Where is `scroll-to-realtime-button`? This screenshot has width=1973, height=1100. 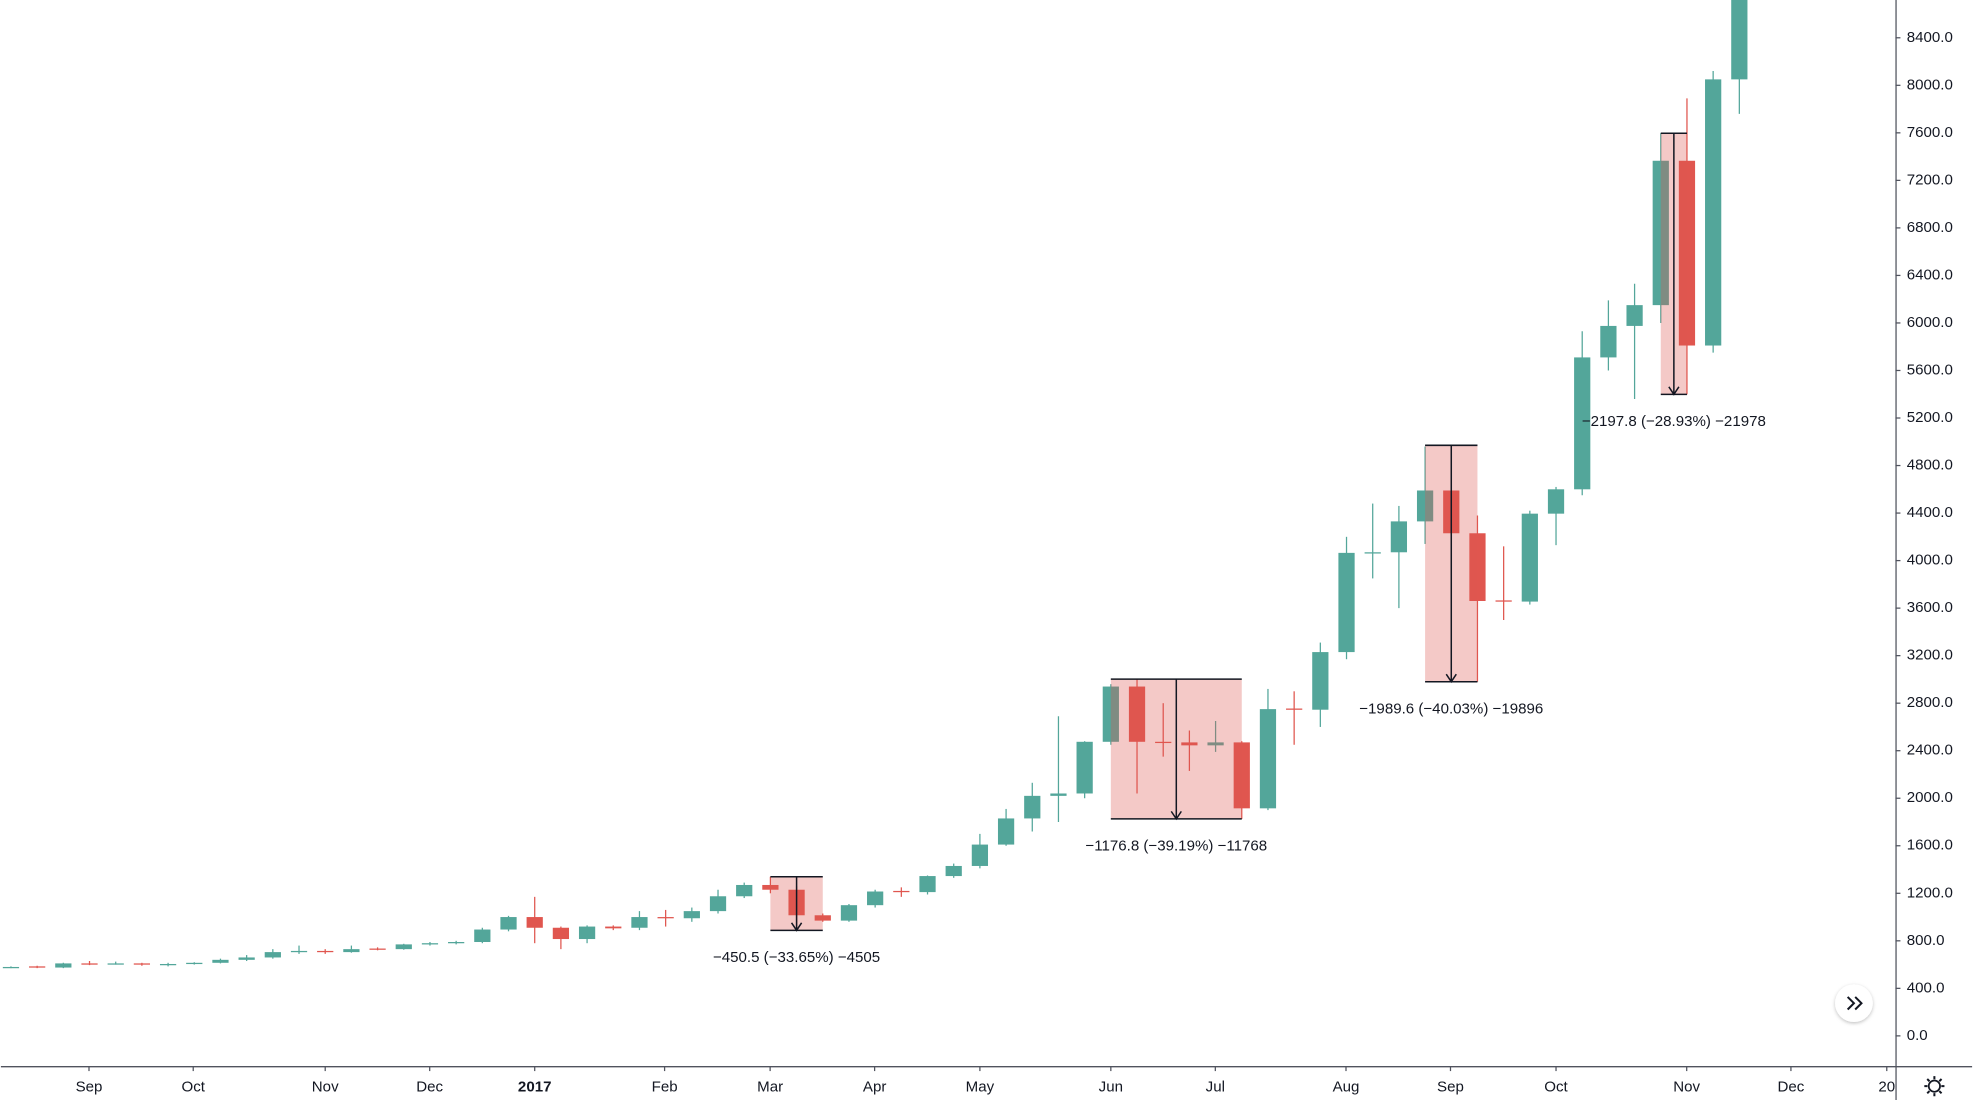 scroll-to-realtime-button is located at coordinates (1854, 1003).